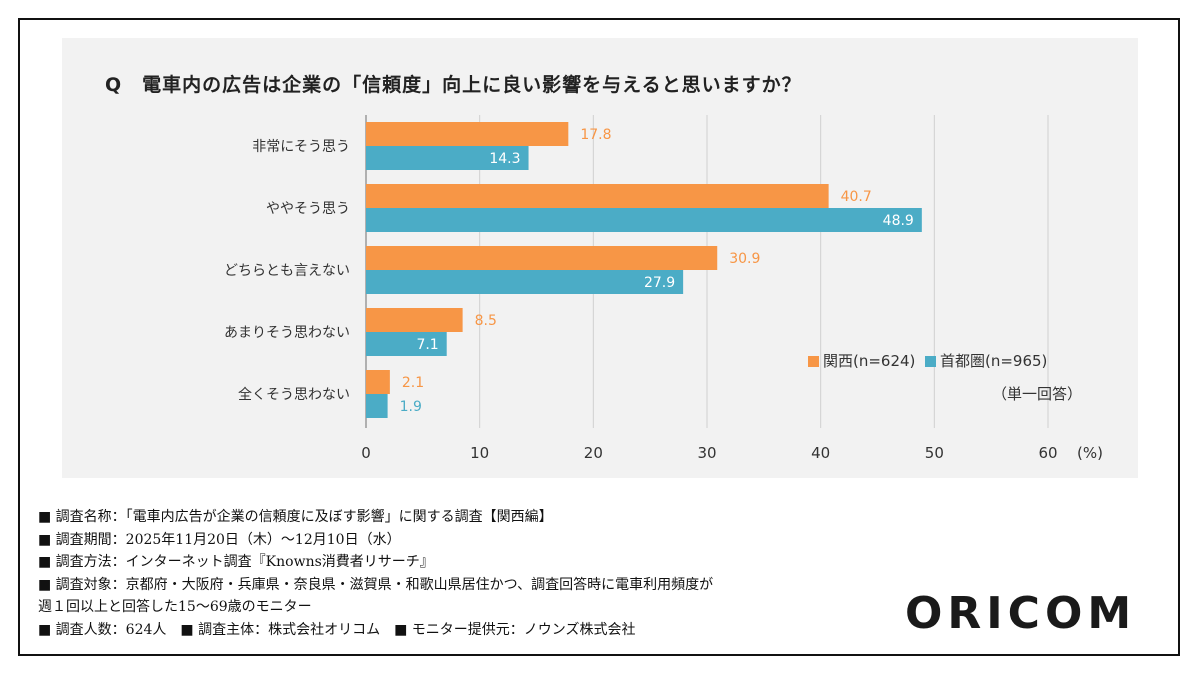 This screenshot has width=1200, height=675. I want to click on category-label: 全くそう思わない, so click(294, 394).